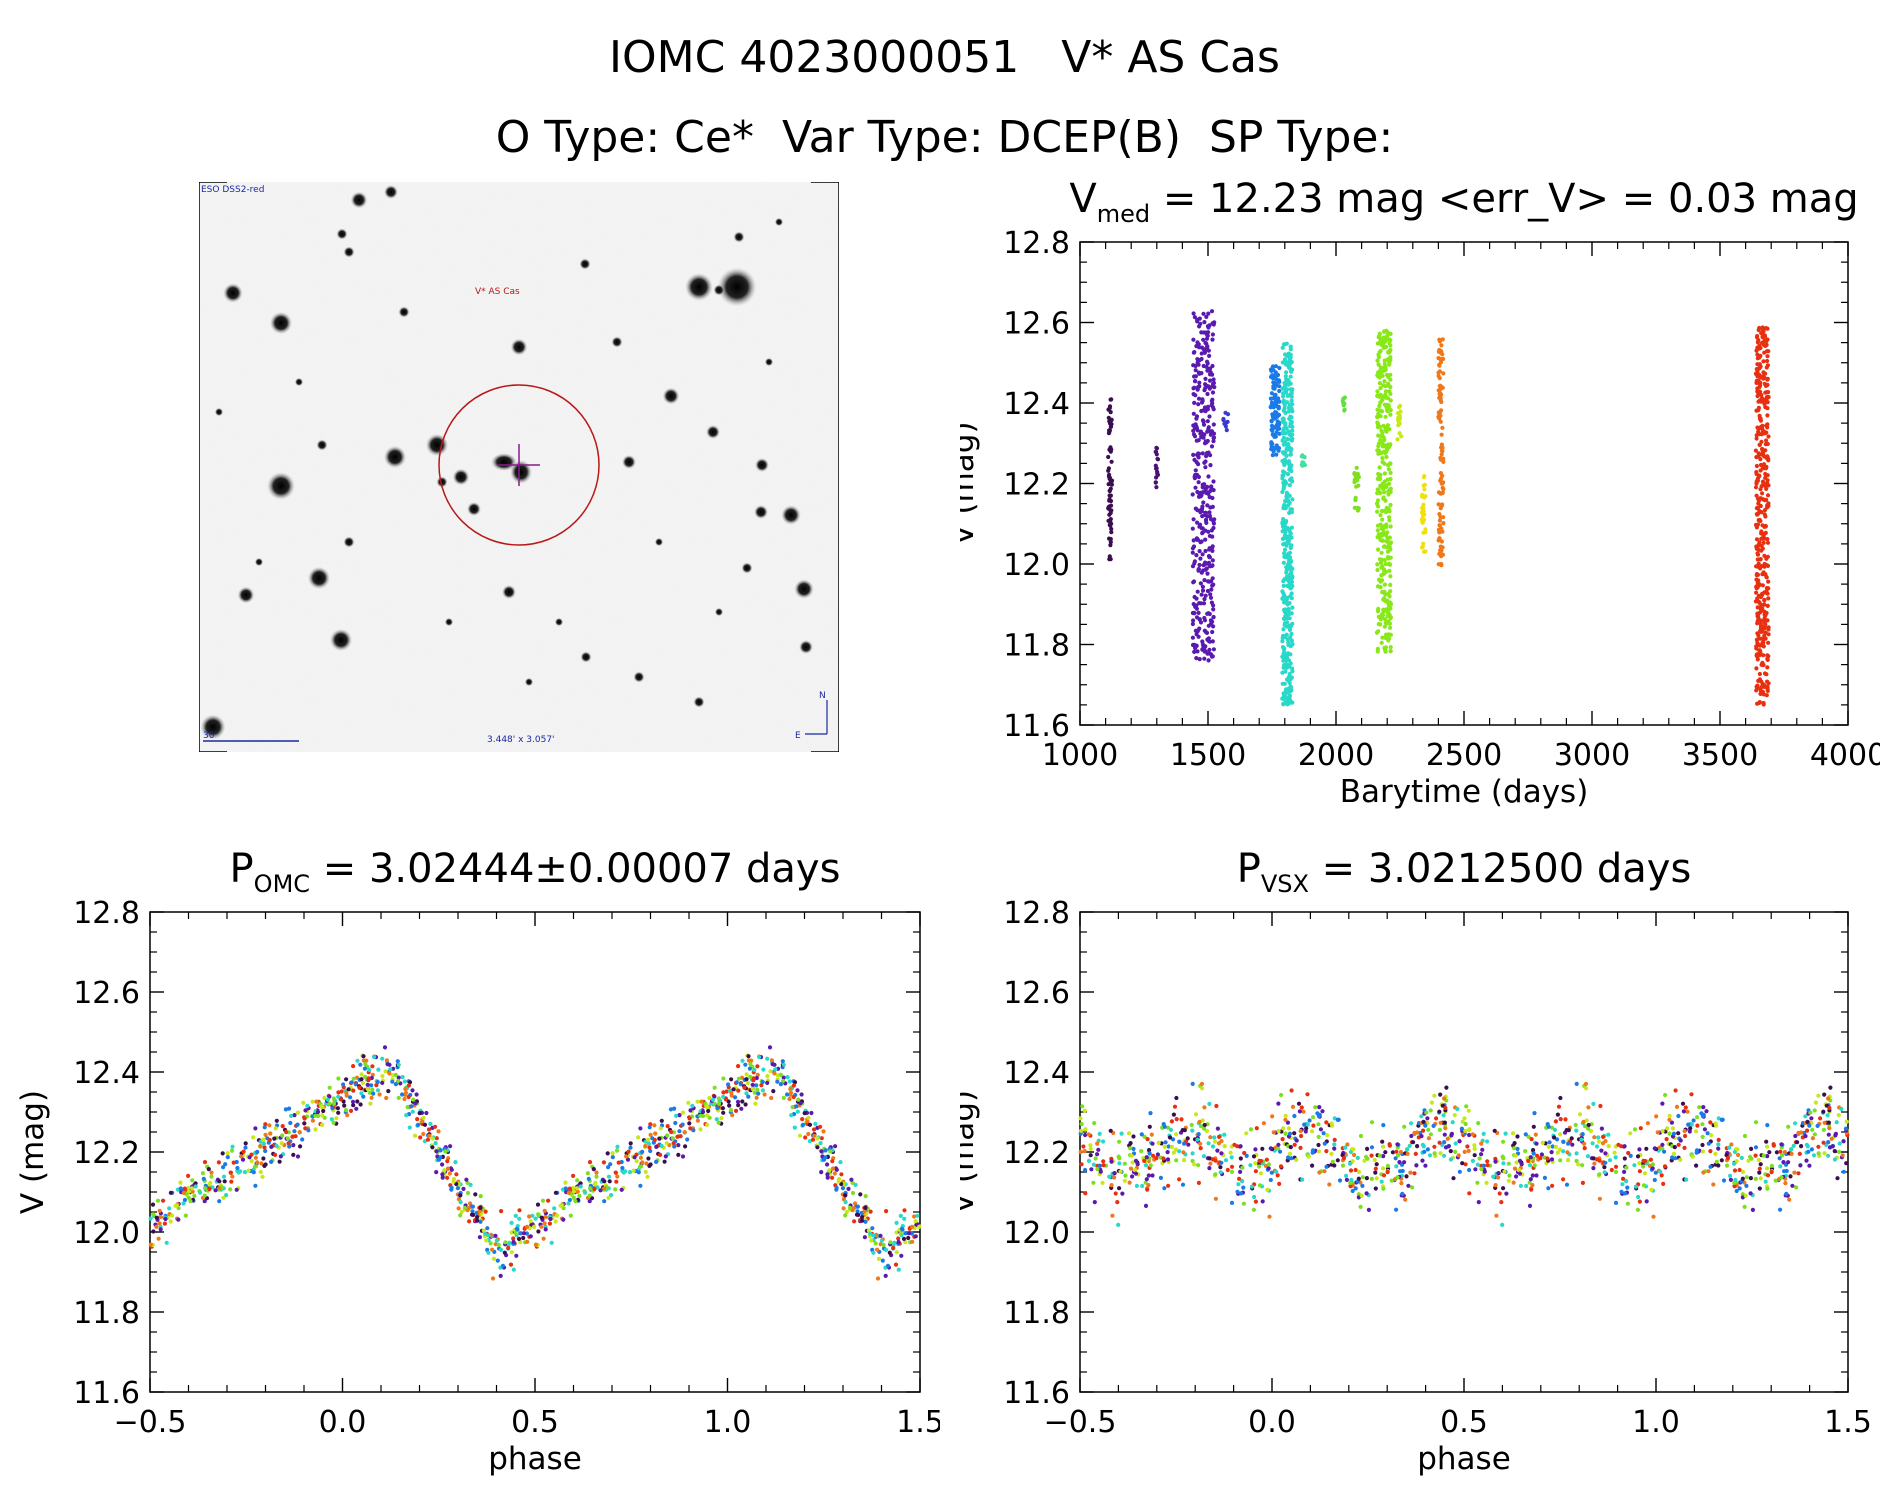 The height and width of the screenshot is (1494, 1889). What do you see at coordinates (1656, 1422) in the screenshot?
I see `x-tick-label: 1.0` at bounding box center [1656, 1422].